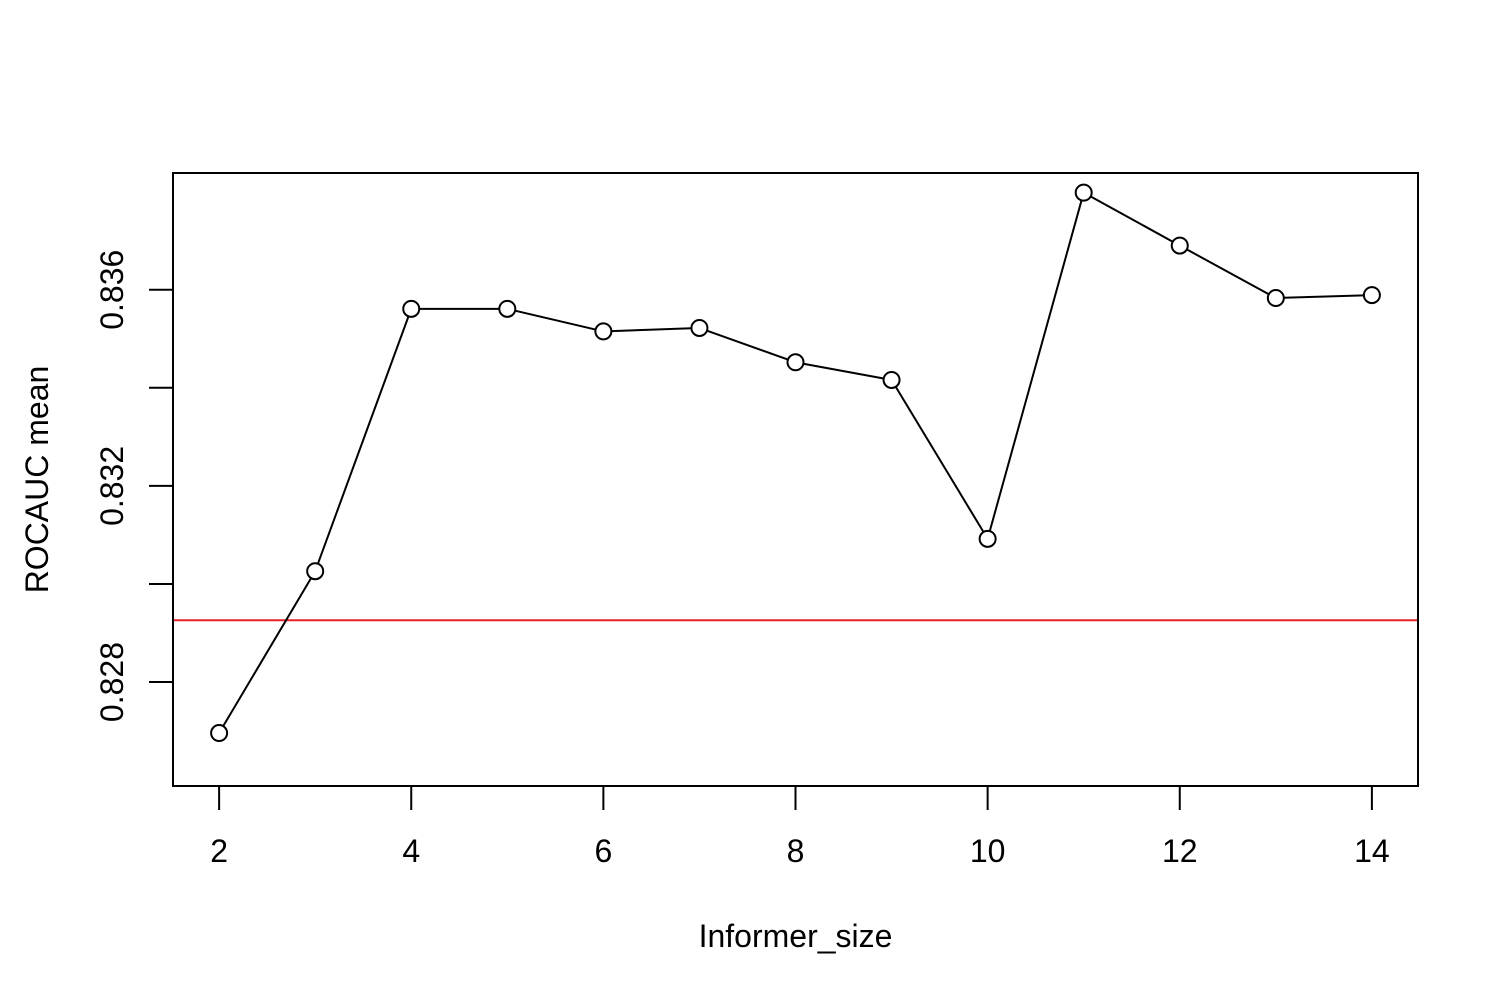  What do you see at coordinates (219, 851) in the screenshot?
I see `x-tick-label: 2` at bounding box center [219, 851].